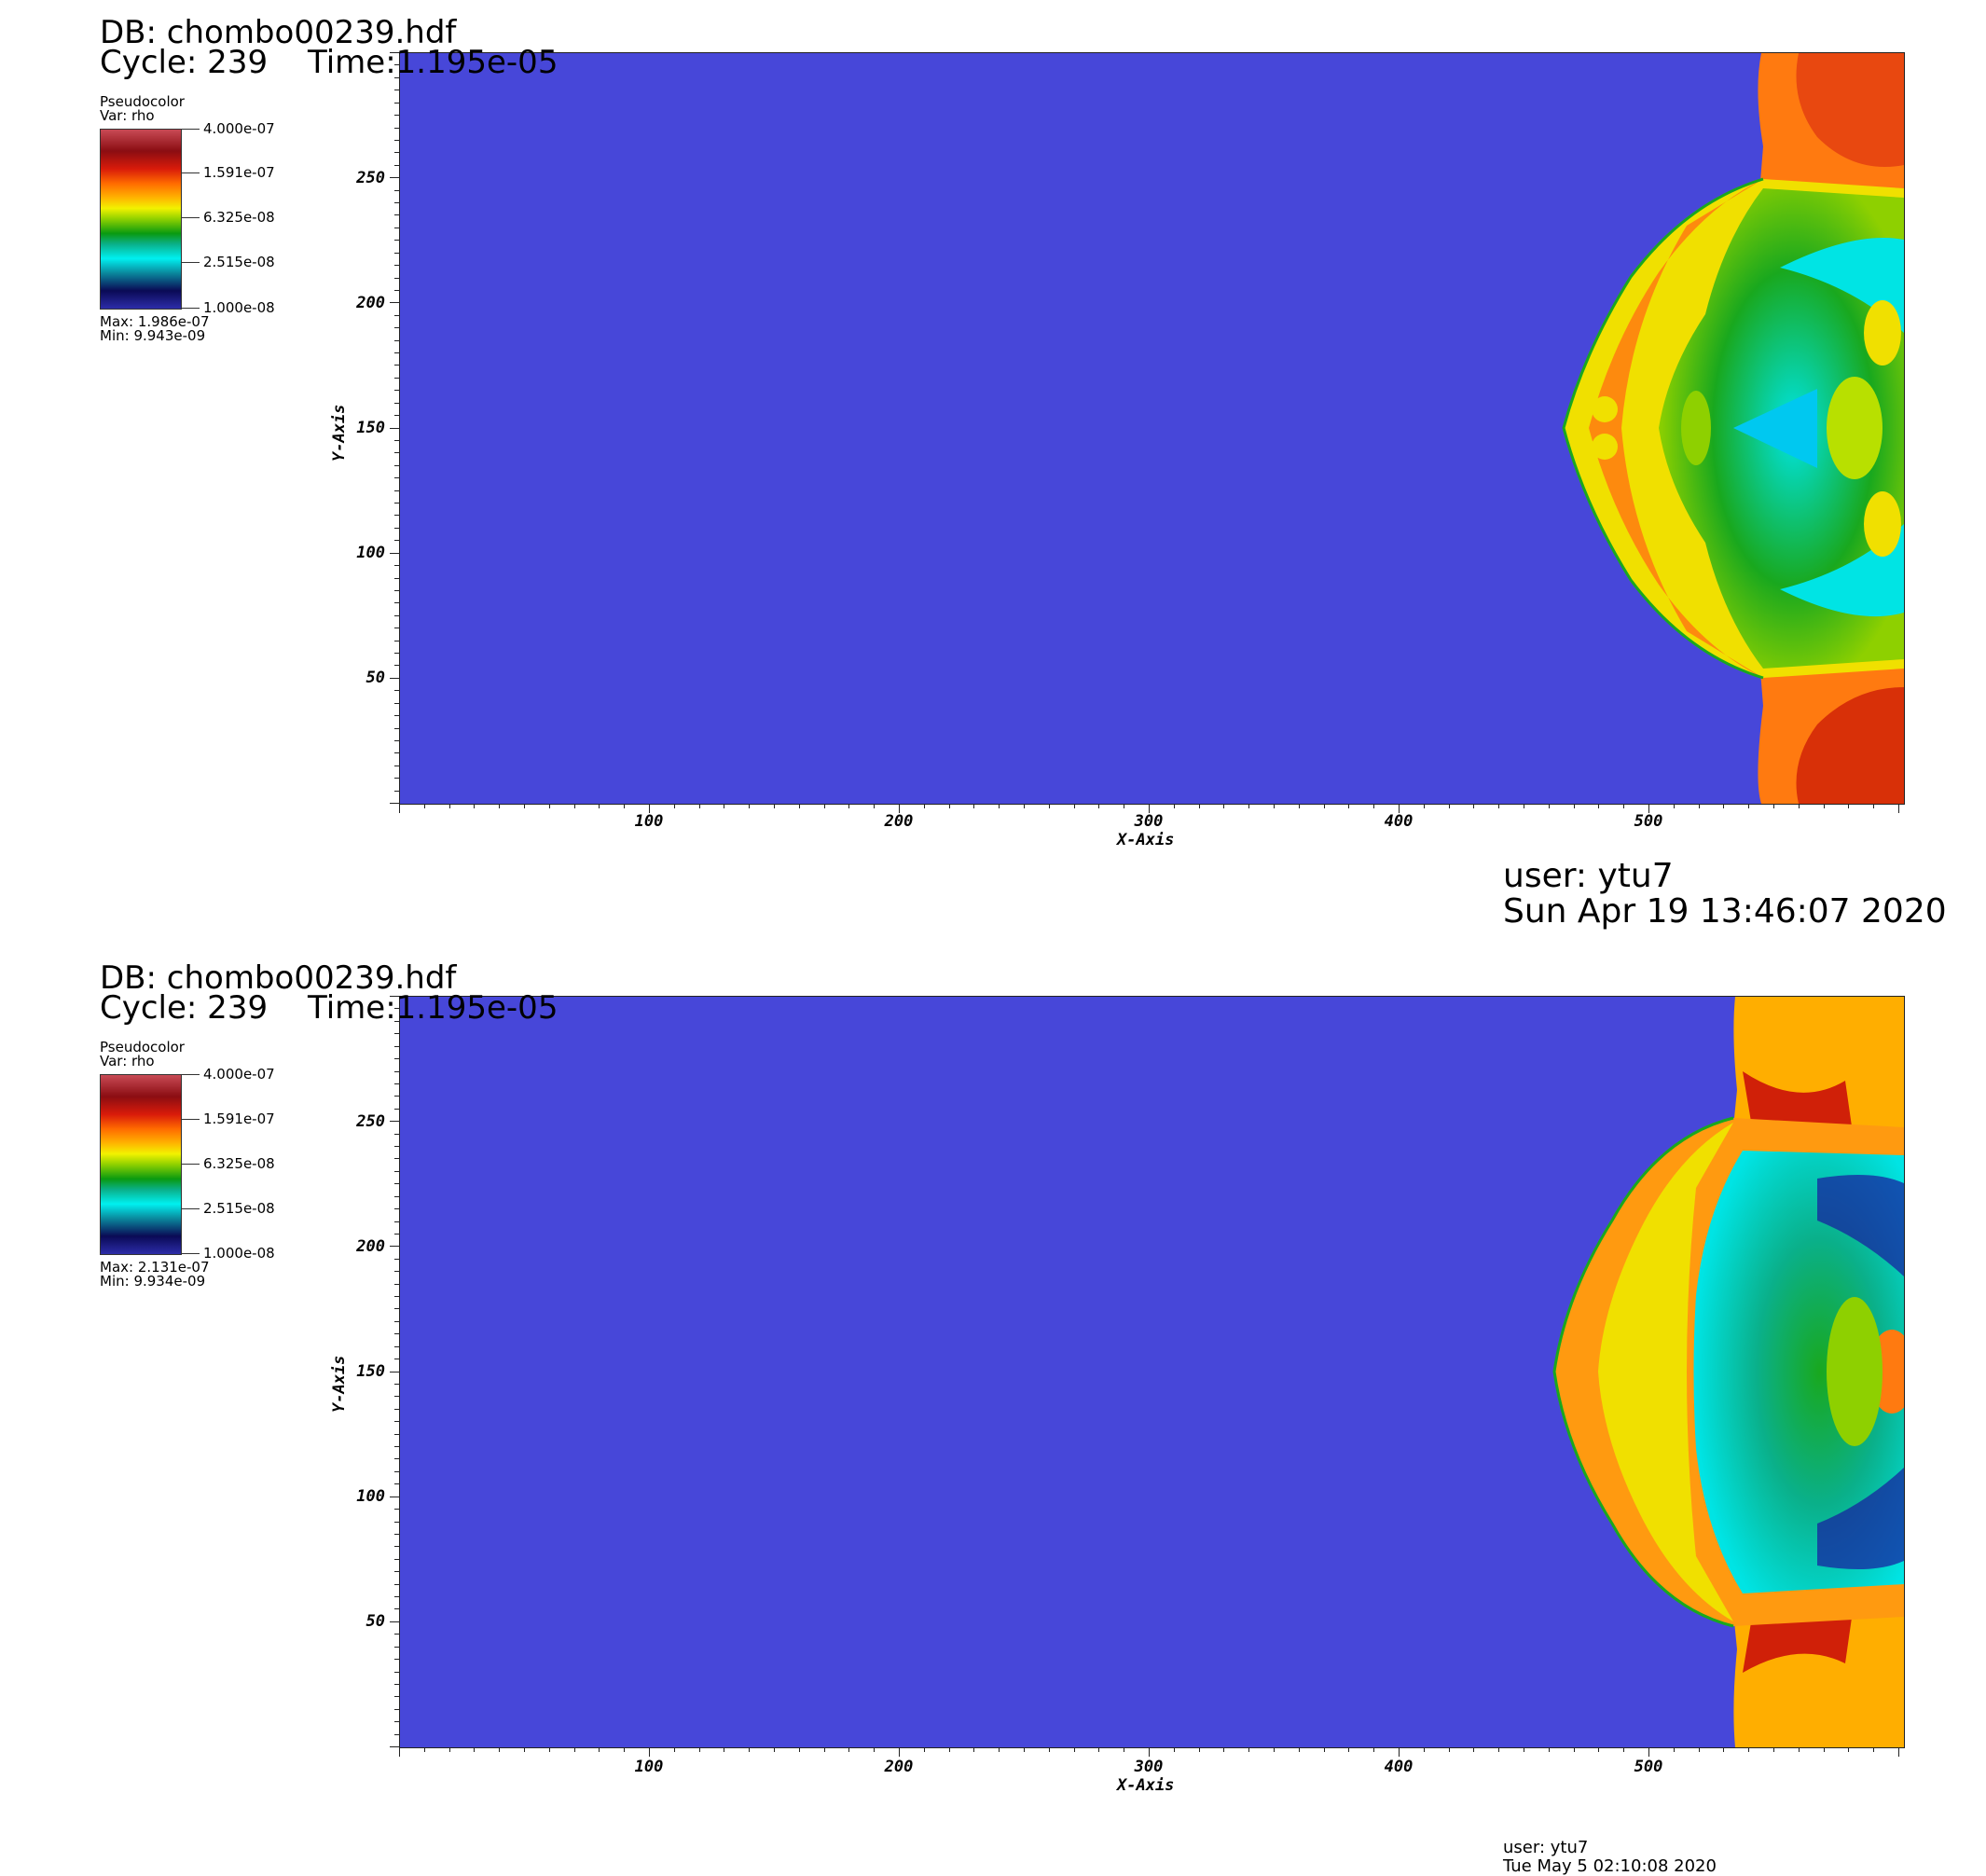 This screenshot has height=1876, width=1986. What do you see at coordinates (142, 102) in the screenshot?
I see `legend-plot-type: Pseudocolor` at bounding box center [142, 102].